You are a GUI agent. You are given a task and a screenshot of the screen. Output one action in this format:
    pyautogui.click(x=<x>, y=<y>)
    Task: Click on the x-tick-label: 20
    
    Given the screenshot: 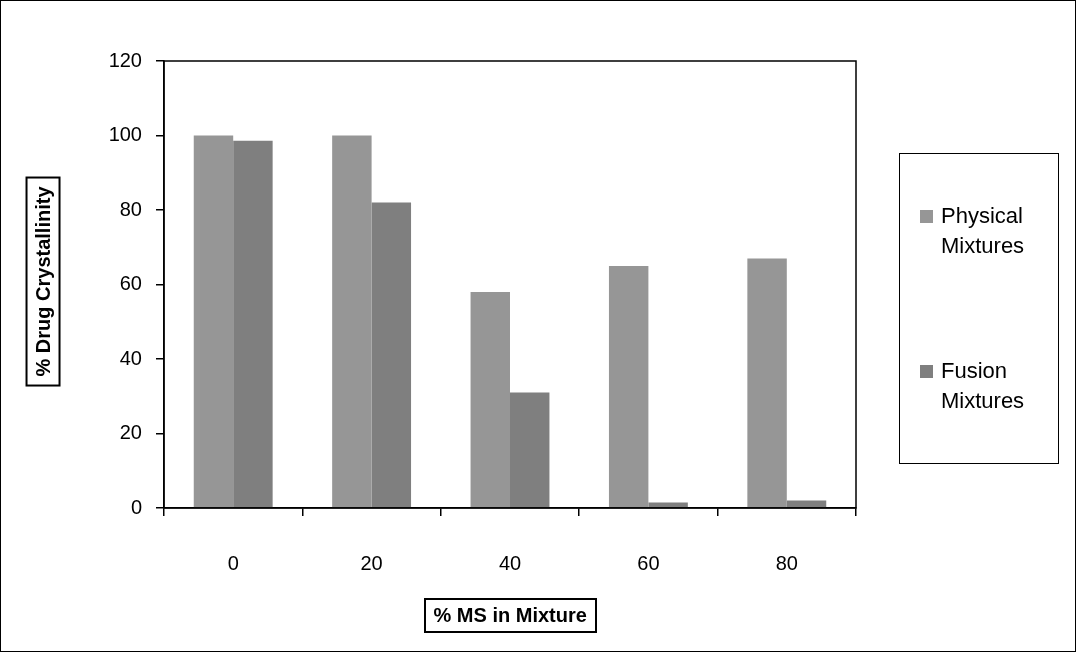 What is the action you would take?
    pyautogui.click(x=371, y=562)
    